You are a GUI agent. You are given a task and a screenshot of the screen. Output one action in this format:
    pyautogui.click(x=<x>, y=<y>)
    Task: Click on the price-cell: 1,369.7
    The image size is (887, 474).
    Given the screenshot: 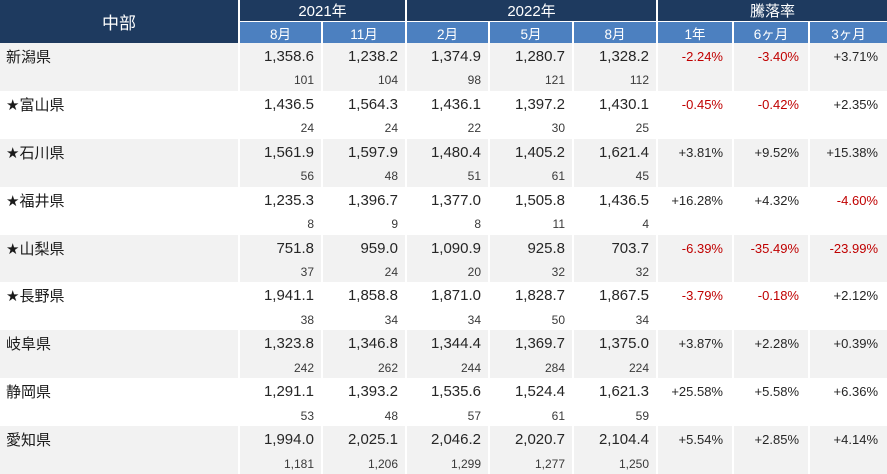 What is the action you would take?
    pyautogui.click(x=532, y=344)
    